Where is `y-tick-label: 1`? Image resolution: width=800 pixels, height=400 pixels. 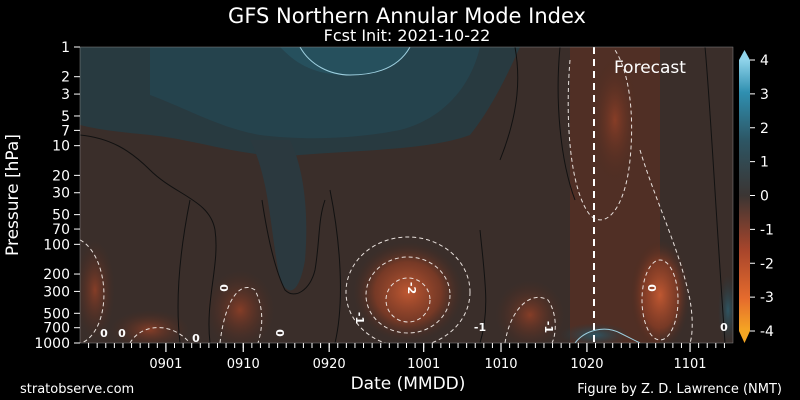
y-tick-label: 1 is located at coordinates (65, 48).